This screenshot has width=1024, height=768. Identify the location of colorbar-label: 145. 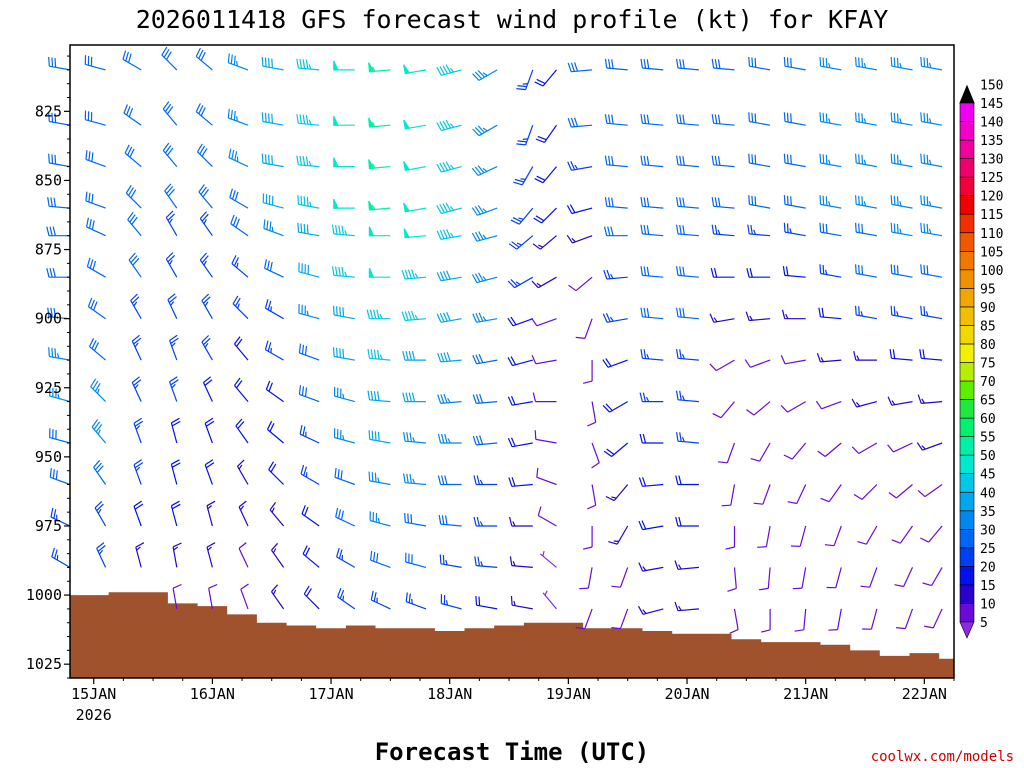
(991, 104).